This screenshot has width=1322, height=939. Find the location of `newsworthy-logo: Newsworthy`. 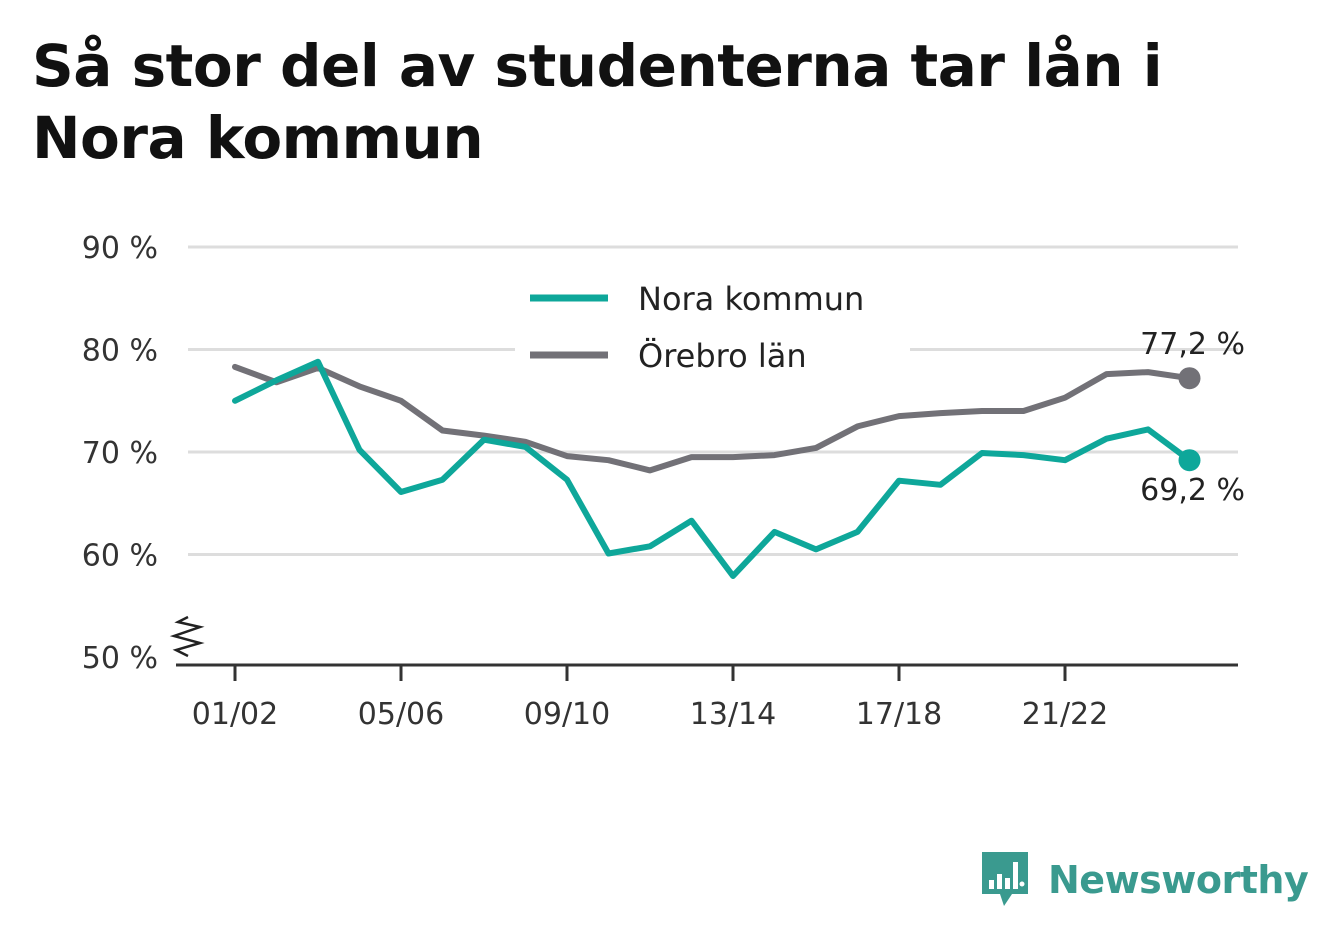

newsworthy-logo: Newsworthy is located at coordinates (1144, 880).